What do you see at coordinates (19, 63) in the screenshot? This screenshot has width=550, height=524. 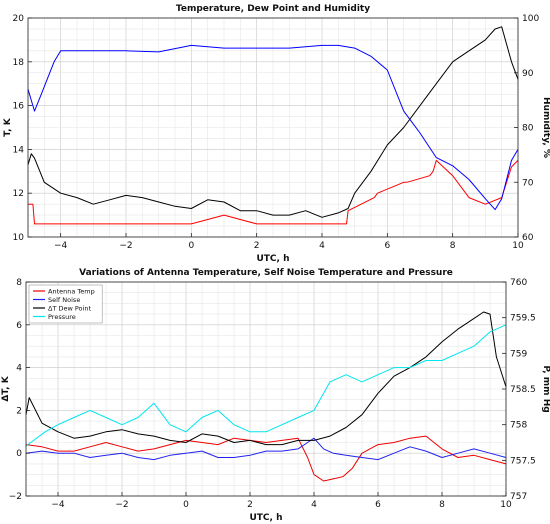 I see `y-tick-label: 18` at bounding box center [19, 63].